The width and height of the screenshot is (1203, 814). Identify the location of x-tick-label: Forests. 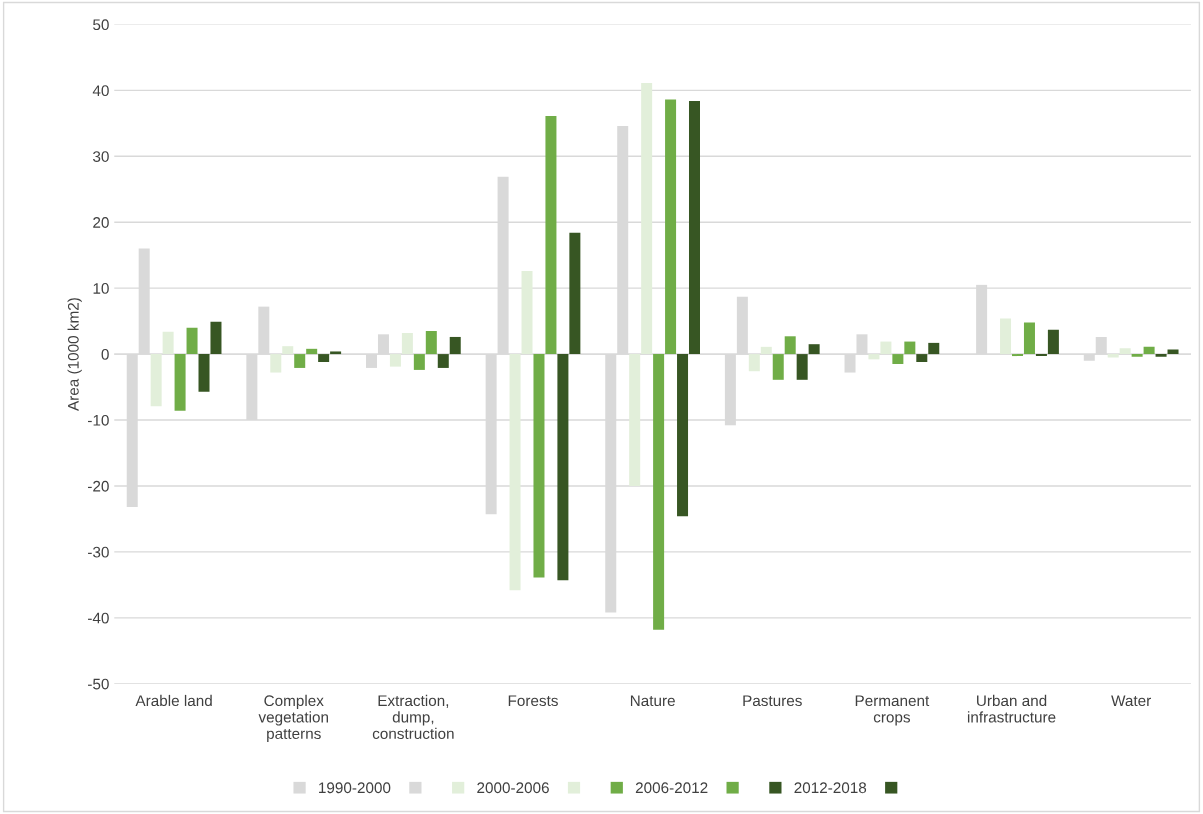
(533, 701).